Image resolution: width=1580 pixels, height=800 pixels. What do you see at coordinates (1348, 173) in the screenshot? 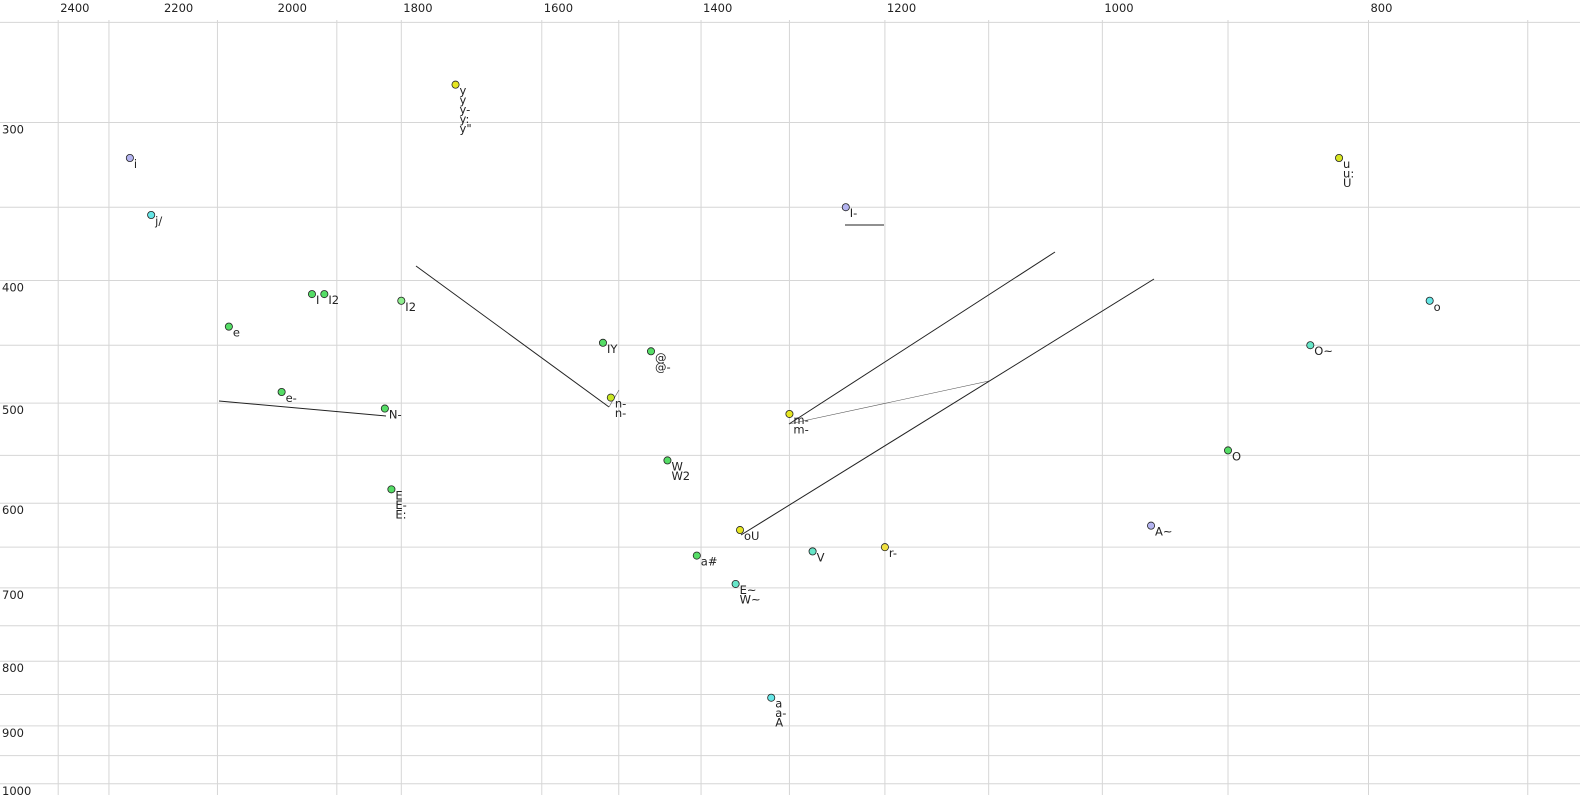
I see `vowel-label: u:` at bounding box center [1348, 173].